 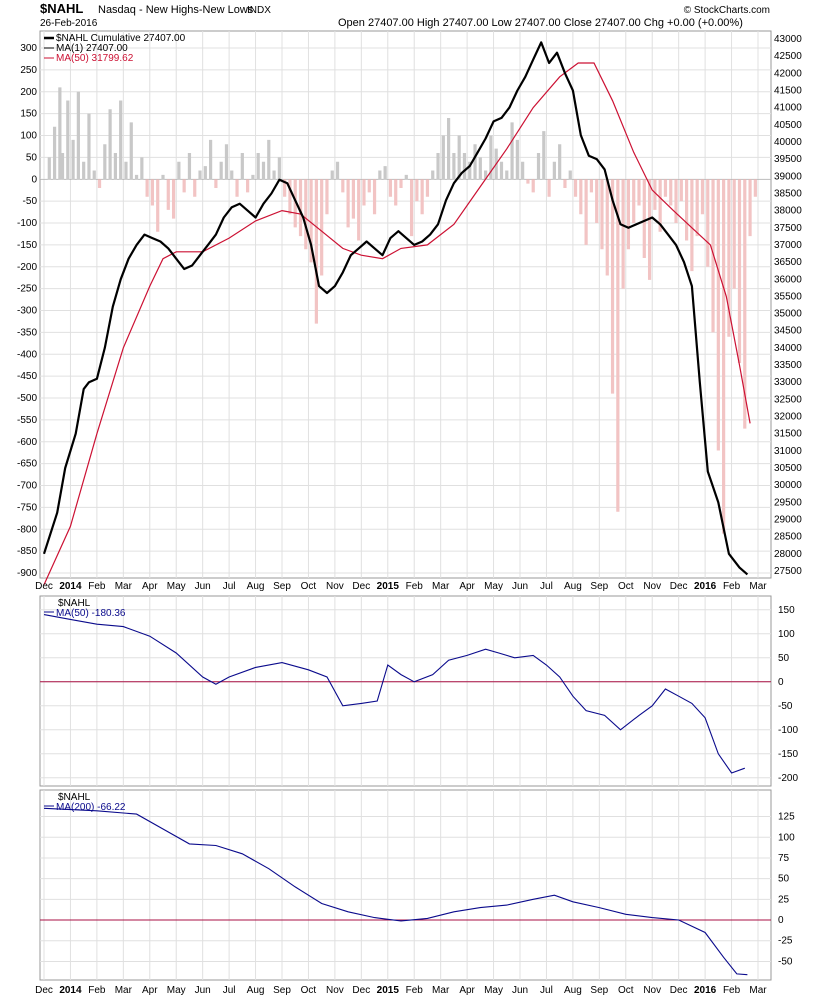 What do you see at coordinates (788, 754) in the screenshot?
I see `ma50-tick-label: -150` at bounding box center [788, 754].